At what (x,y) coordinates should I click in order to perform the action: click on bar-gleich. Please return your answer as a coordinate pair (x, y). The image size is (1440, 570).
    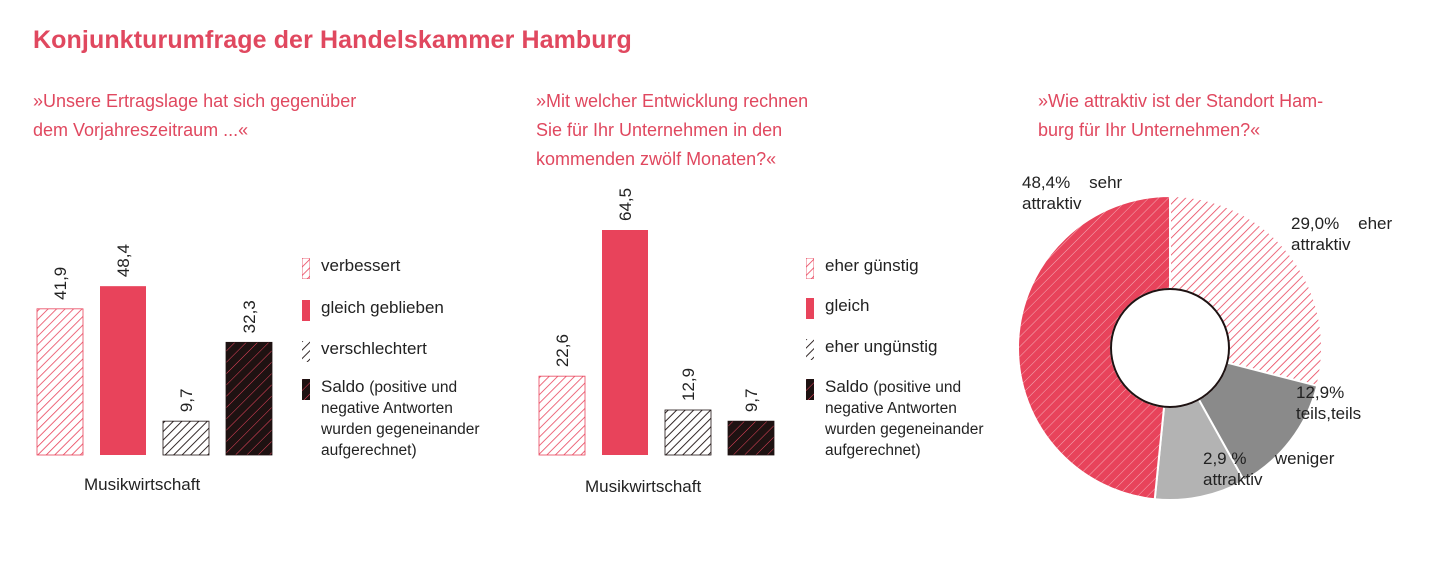
    Looking at the image, I should click on (625, 342).